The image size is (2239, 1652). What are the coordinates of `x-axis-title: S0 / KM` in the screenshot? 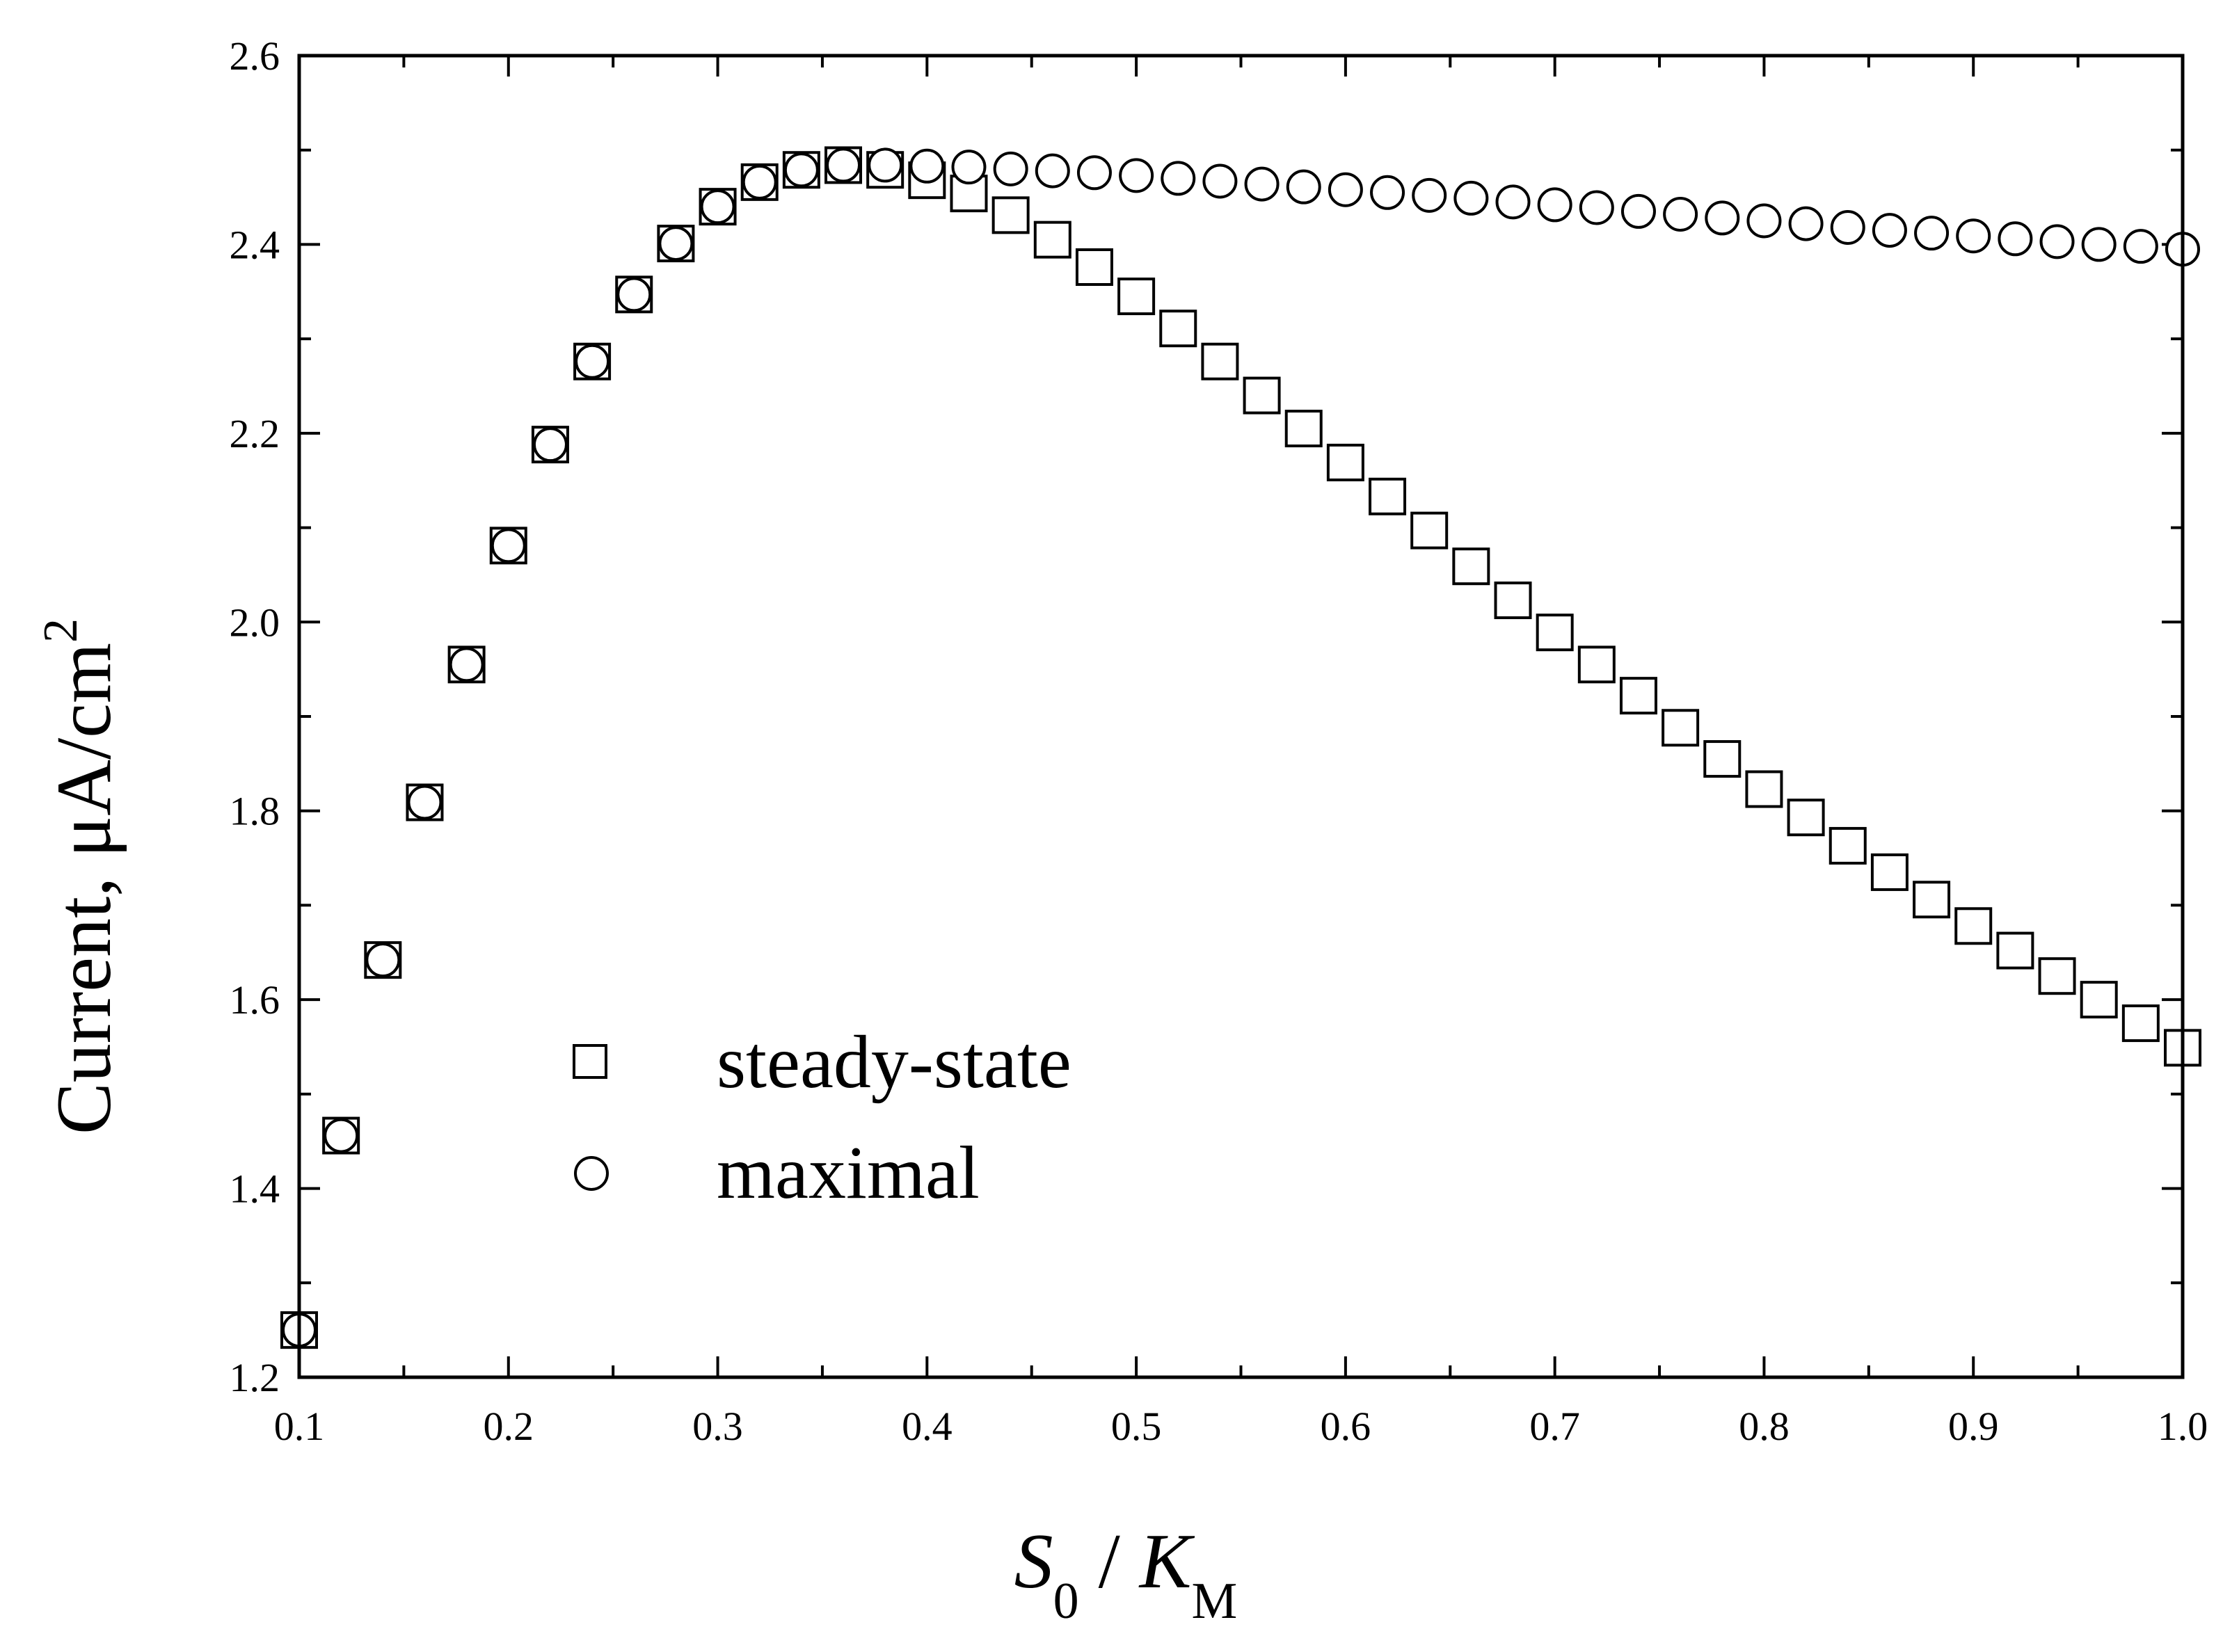 It's located at (1126, 1574).